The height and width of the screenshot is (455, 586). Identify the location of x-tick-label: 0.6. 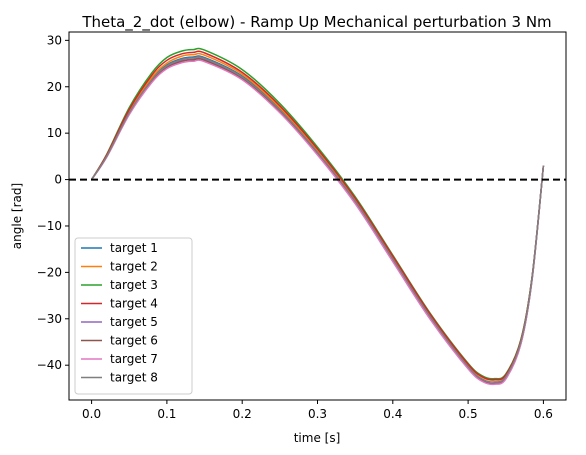
(543, 414).